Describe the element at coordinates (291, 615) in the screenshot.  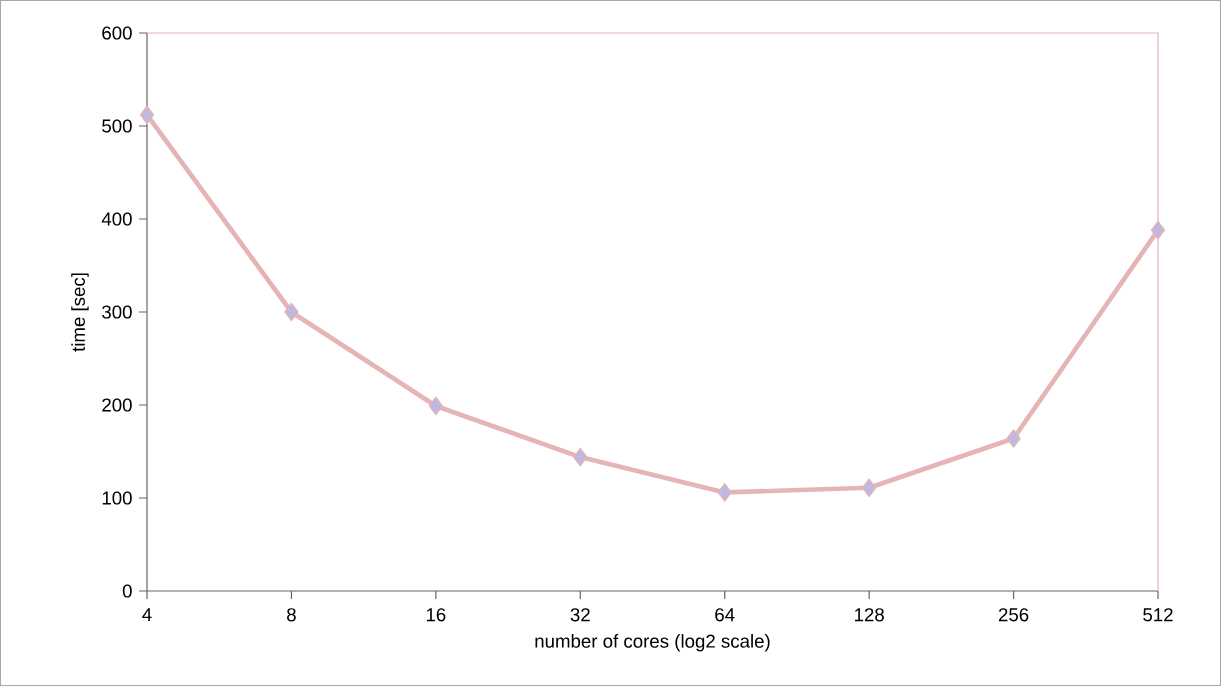
I see `x-tick-label: 8` at that location.